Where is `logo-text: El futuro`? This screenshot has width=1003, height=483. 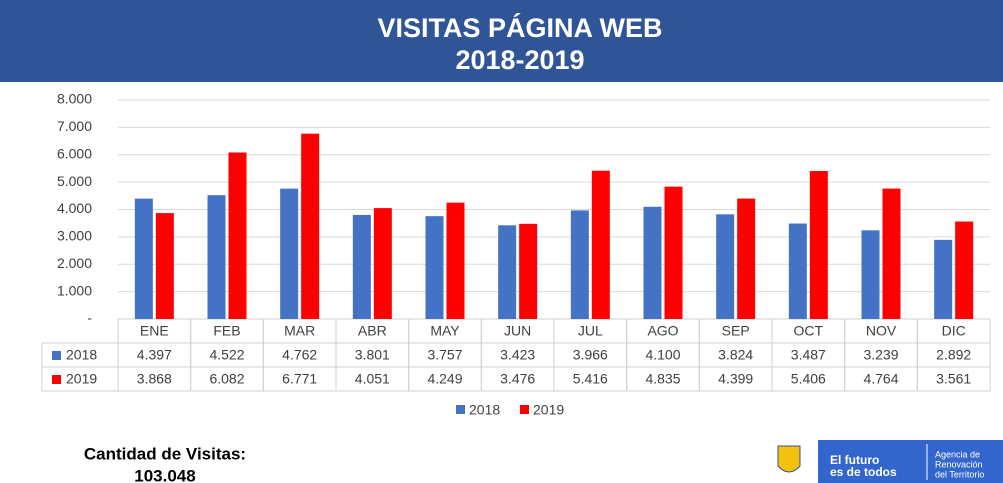
logo-text: El futuro is located at coordinates (854, 460).